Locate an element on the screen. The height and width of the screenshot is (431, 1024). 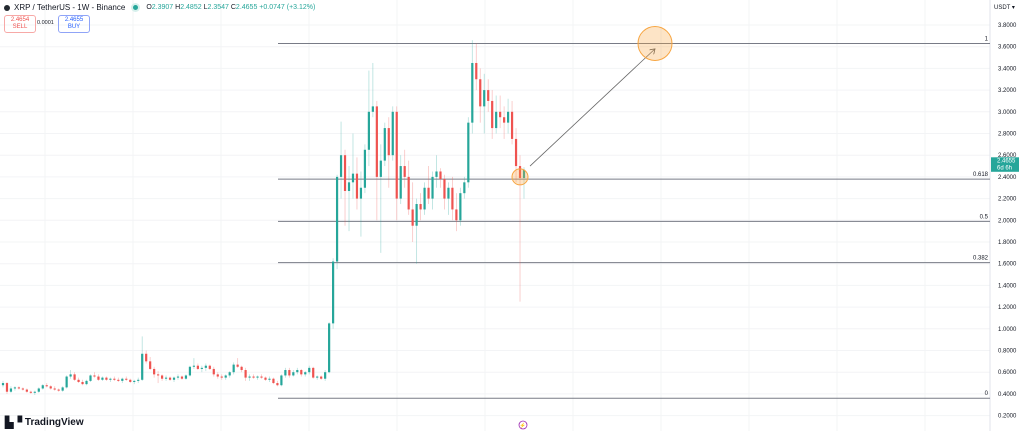
price-tick-label: 3.6000 is located at coordinates (1007, 48).